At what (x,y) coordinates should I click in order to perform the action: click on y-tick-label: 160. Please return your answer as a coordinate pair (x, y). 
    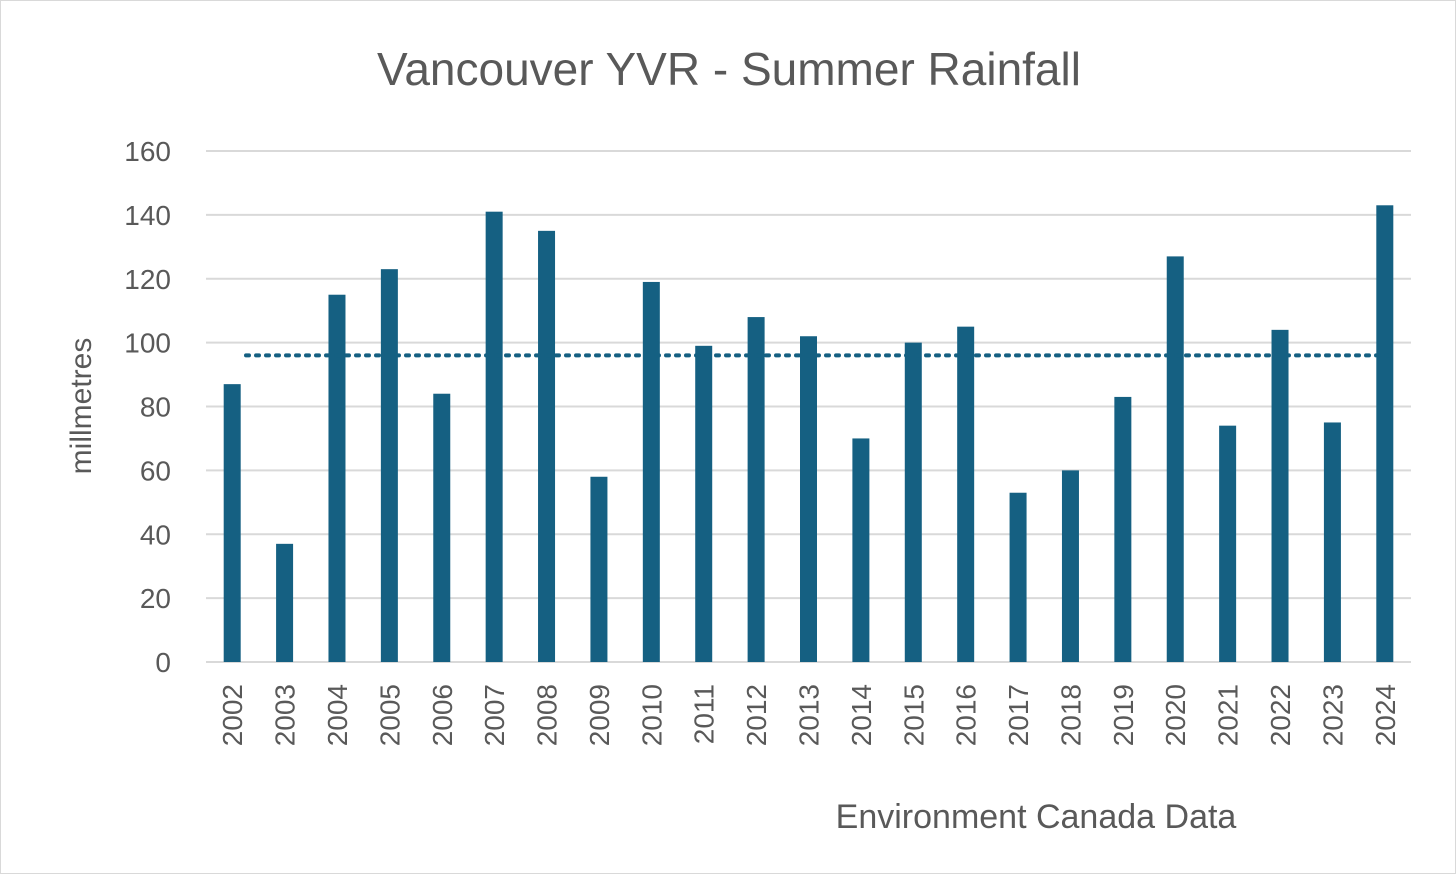
    Looking at the image, I should click on (147, 151).